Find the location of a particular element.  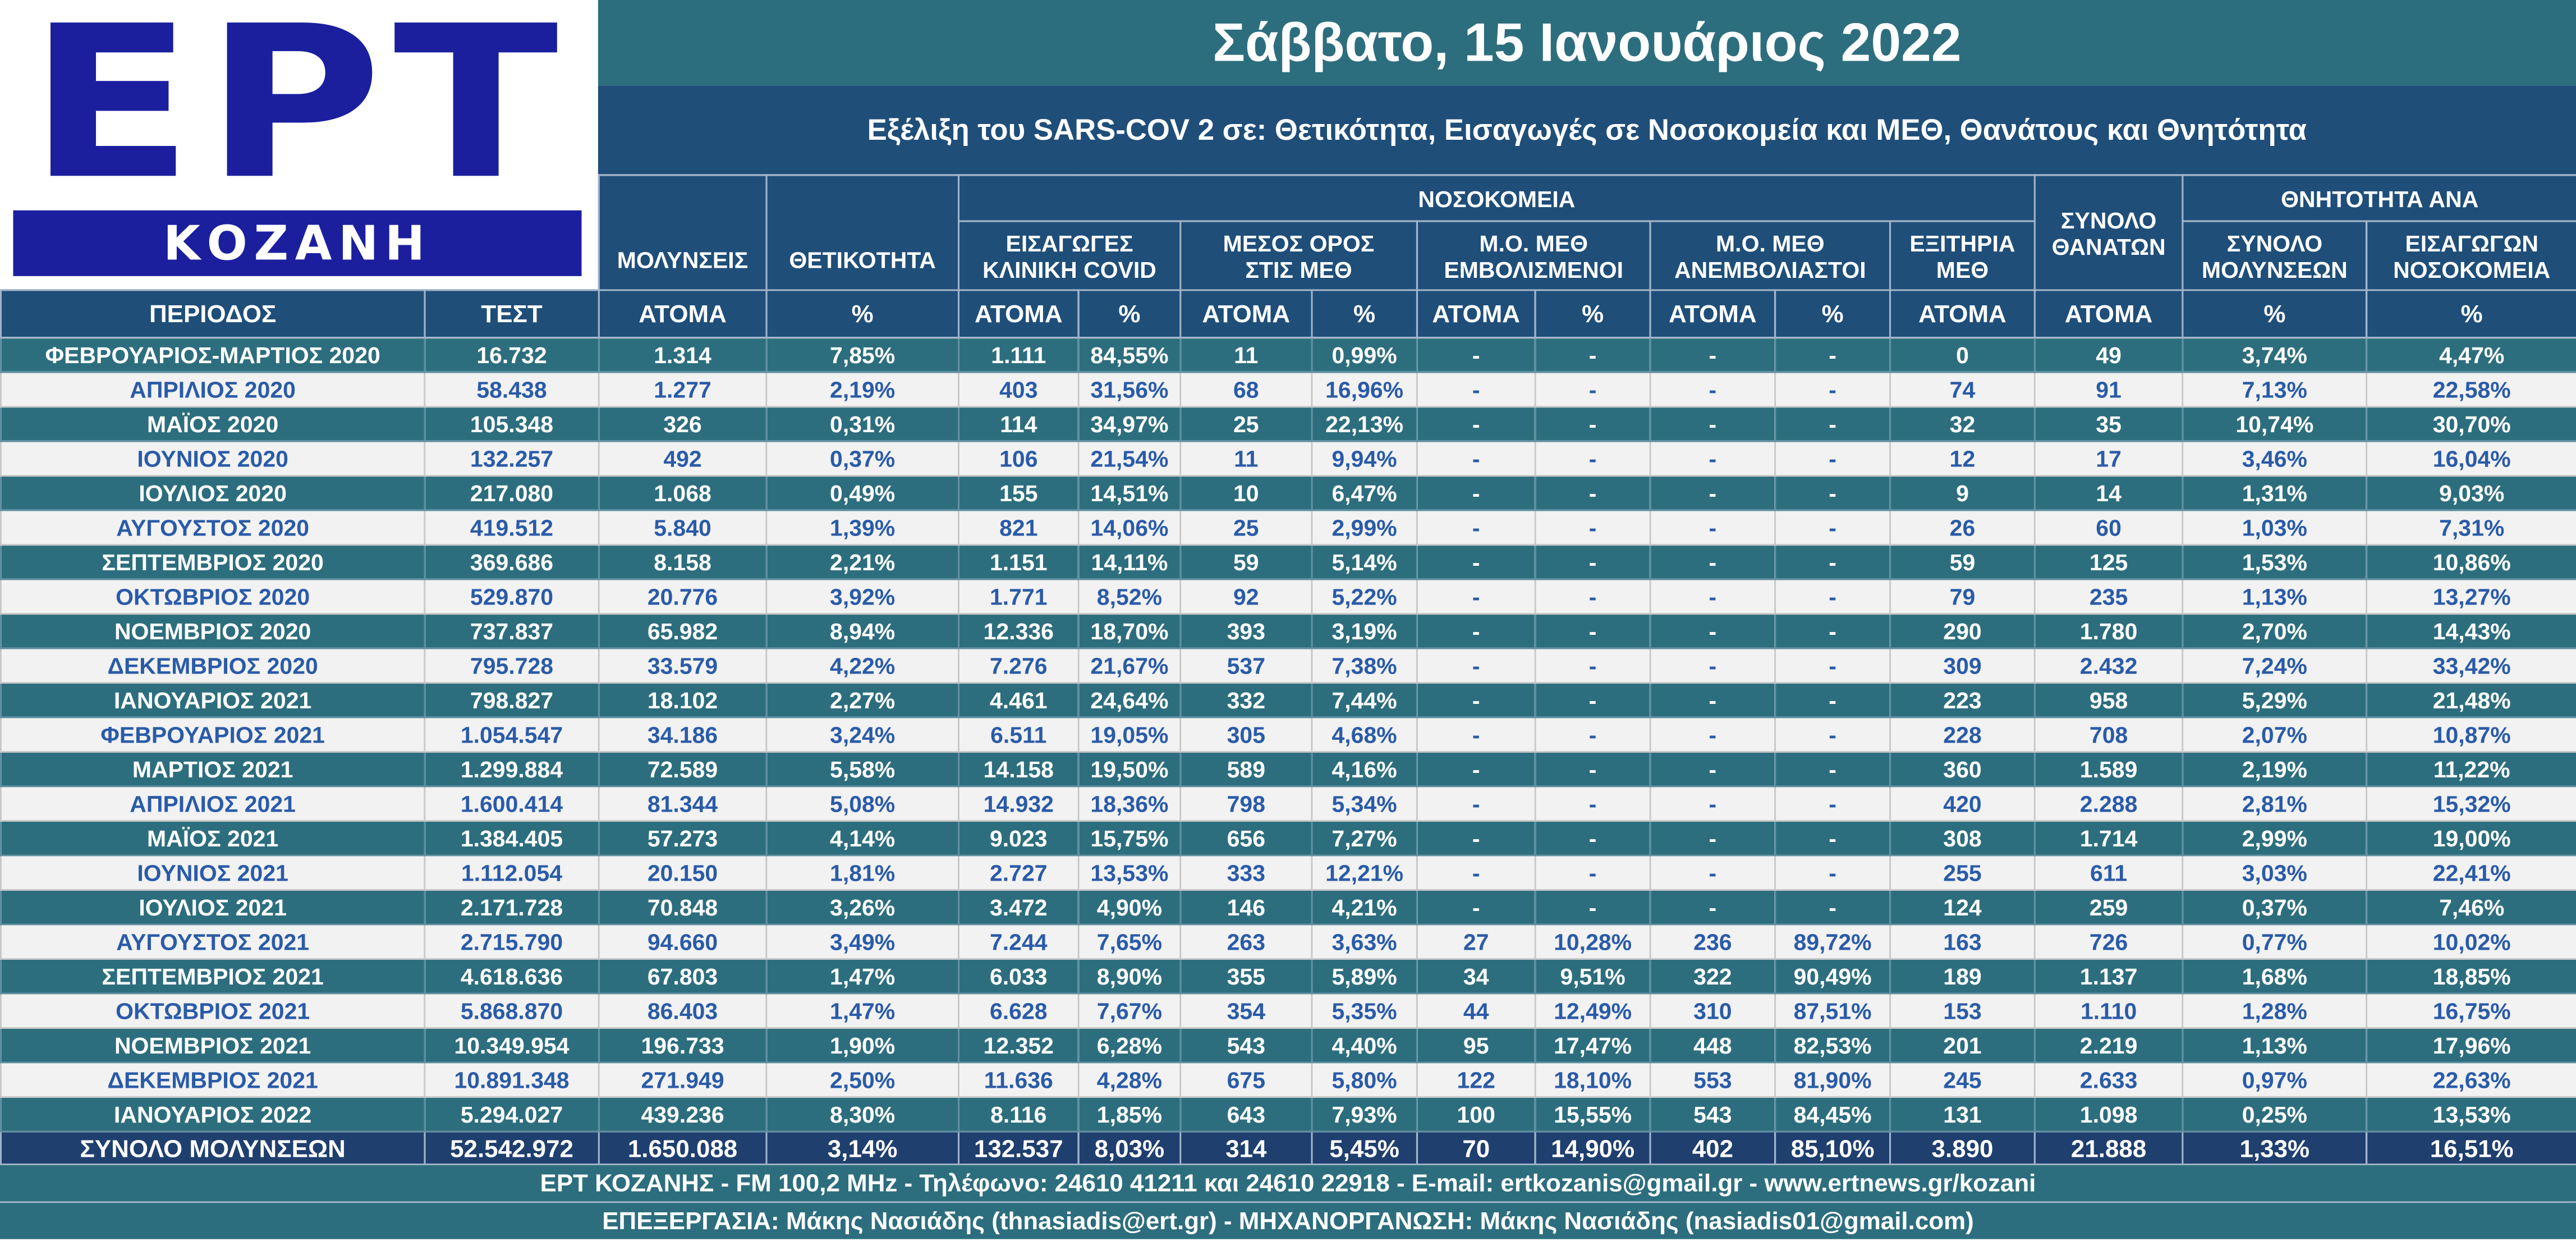

header-cell: Μ.Ο. ΜΕΘ ΕΜΒΟΛΙΣΜΕΝΟΙ is located at coordinates (1533, 255).